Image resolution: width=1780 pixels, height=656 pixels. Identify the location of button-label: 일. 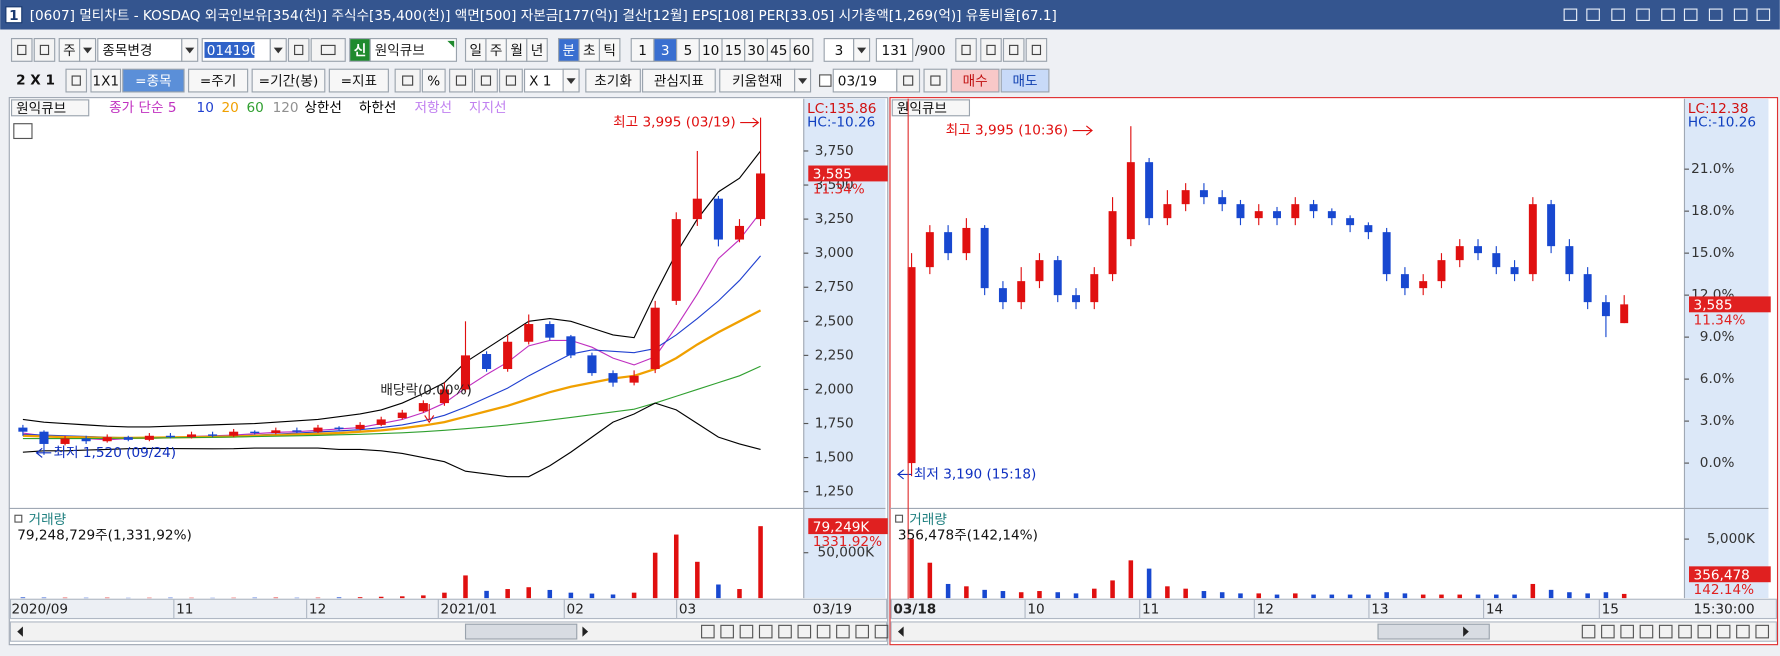
(475, 51).